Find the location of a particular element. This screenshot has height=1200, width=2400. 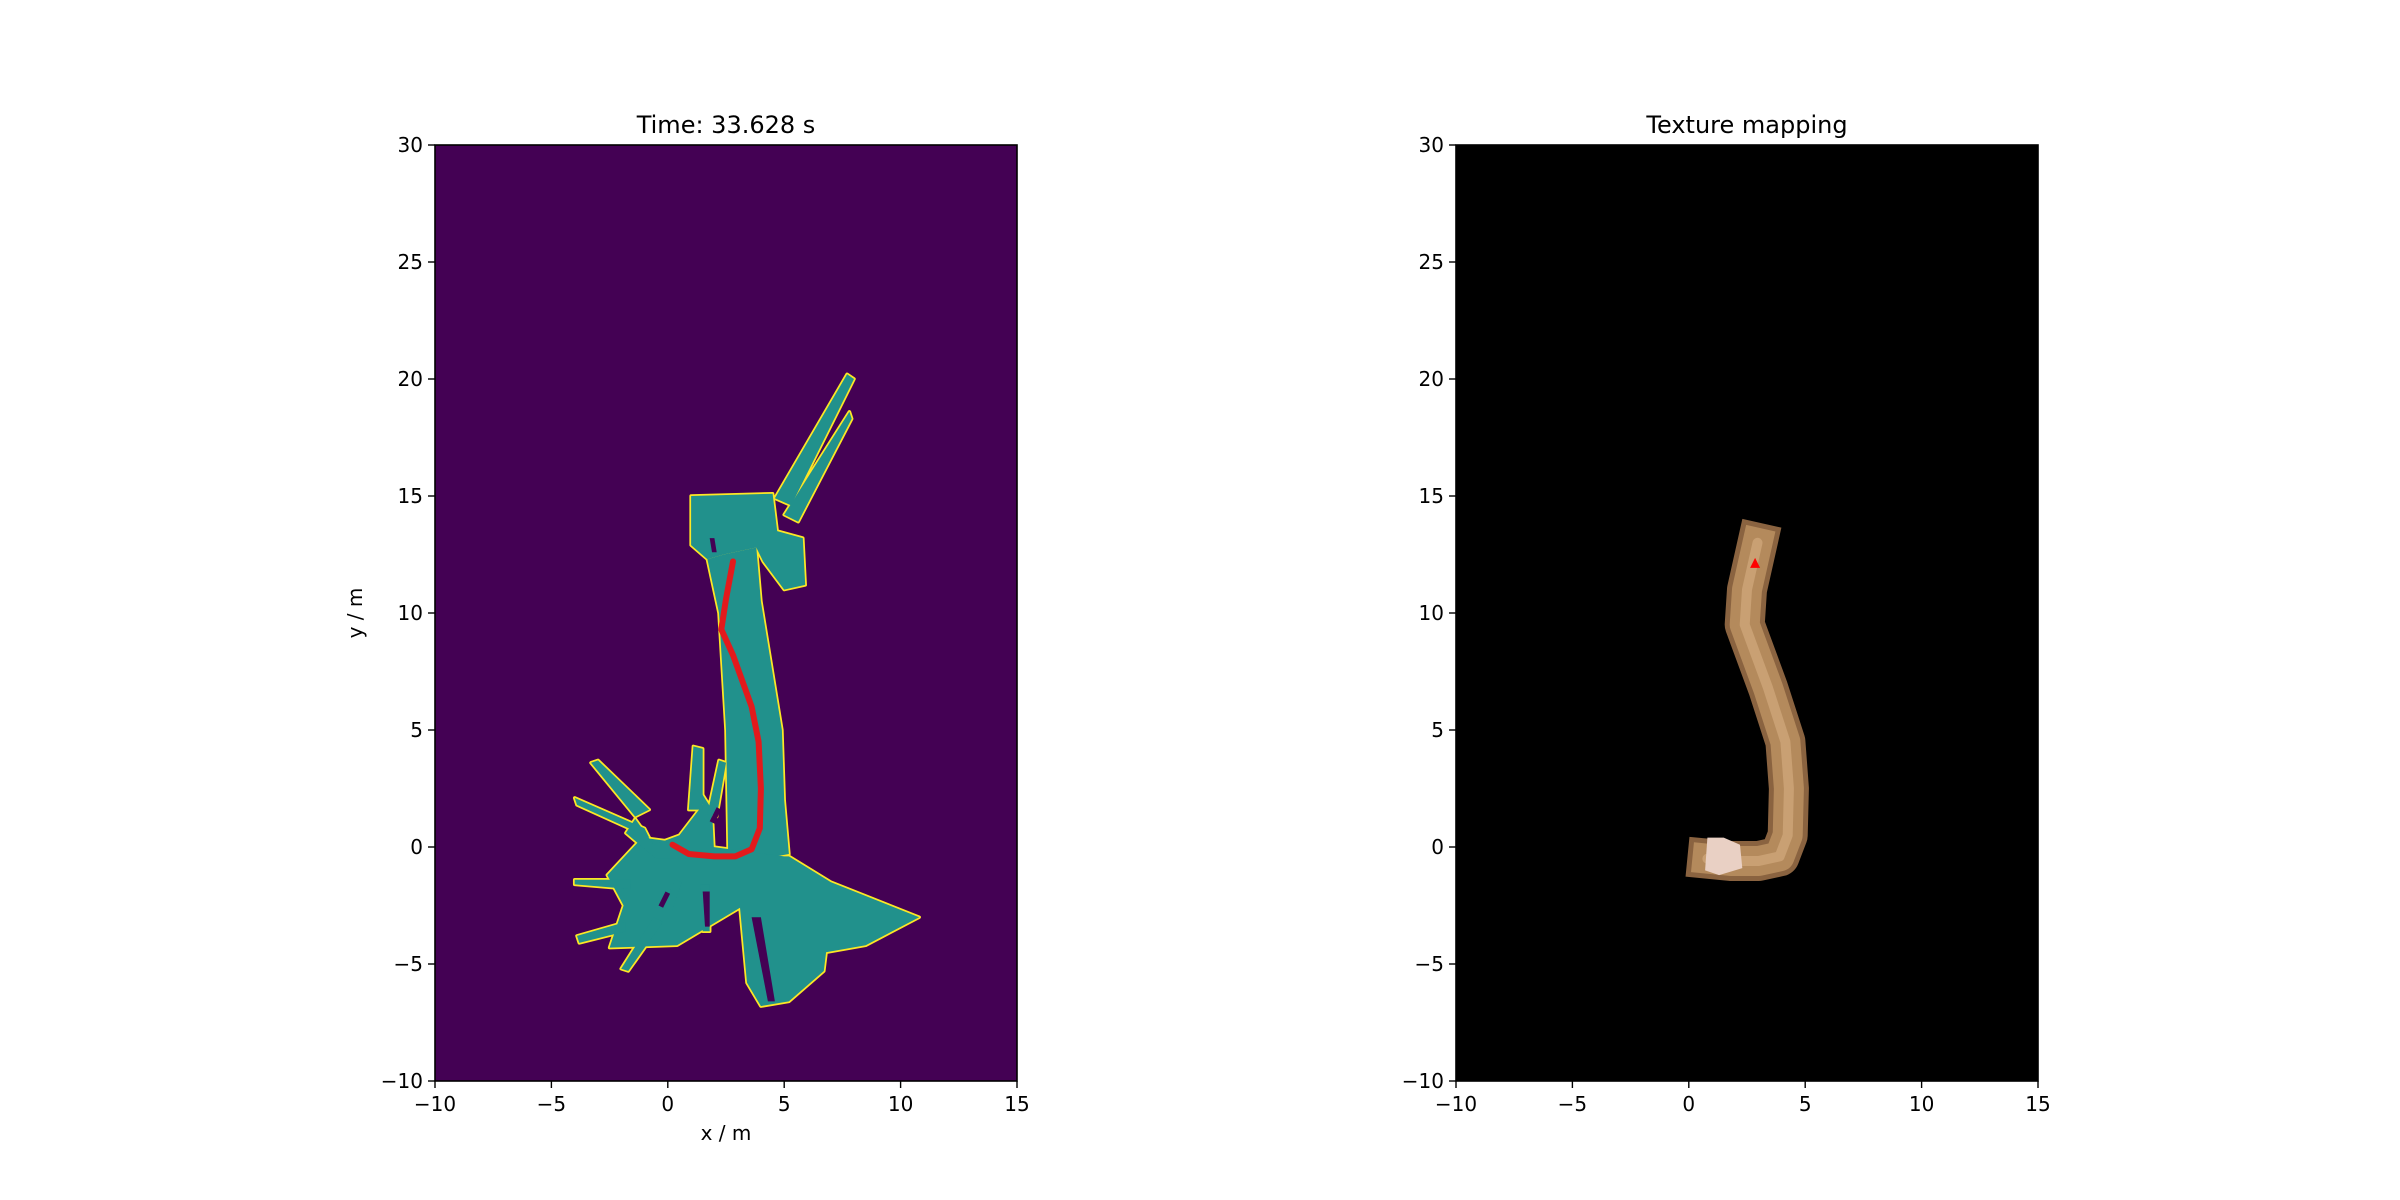

left-x-axis-label: x / m is located at coordinates (726, 1133).